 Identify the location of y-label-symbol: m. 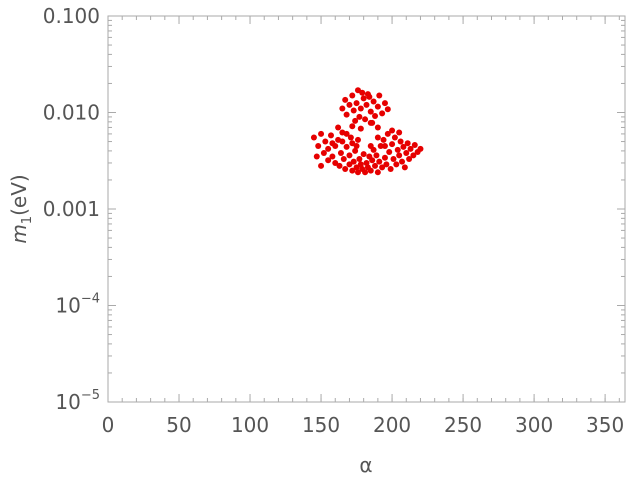
(19, 233).